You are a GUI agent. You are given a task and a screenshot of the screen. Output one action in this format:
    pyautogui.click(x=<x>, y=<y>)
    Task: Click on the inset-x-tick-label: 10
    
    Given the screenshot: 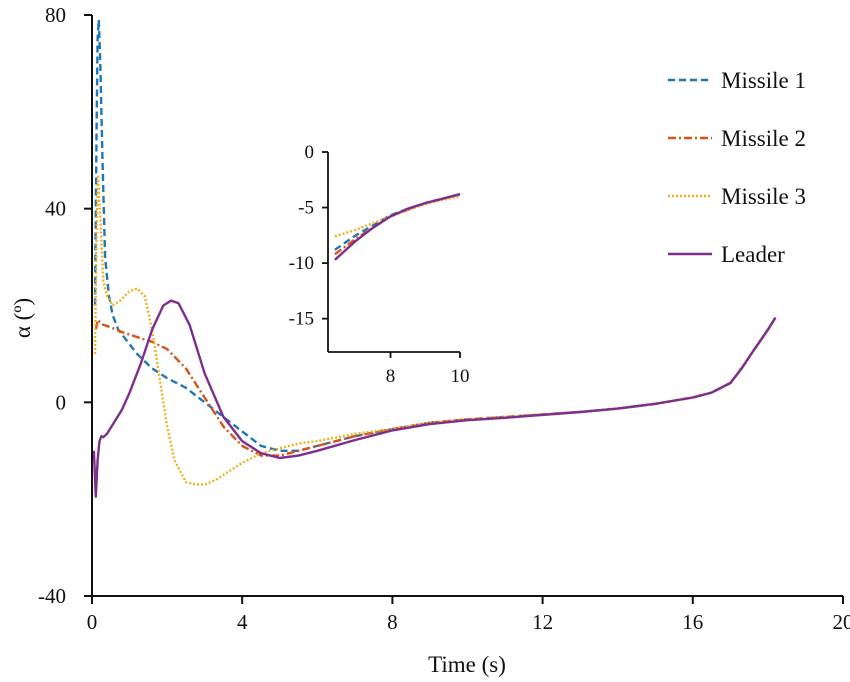 What is the action you would take?
    pyautogui.click(x=460, y=376)
    